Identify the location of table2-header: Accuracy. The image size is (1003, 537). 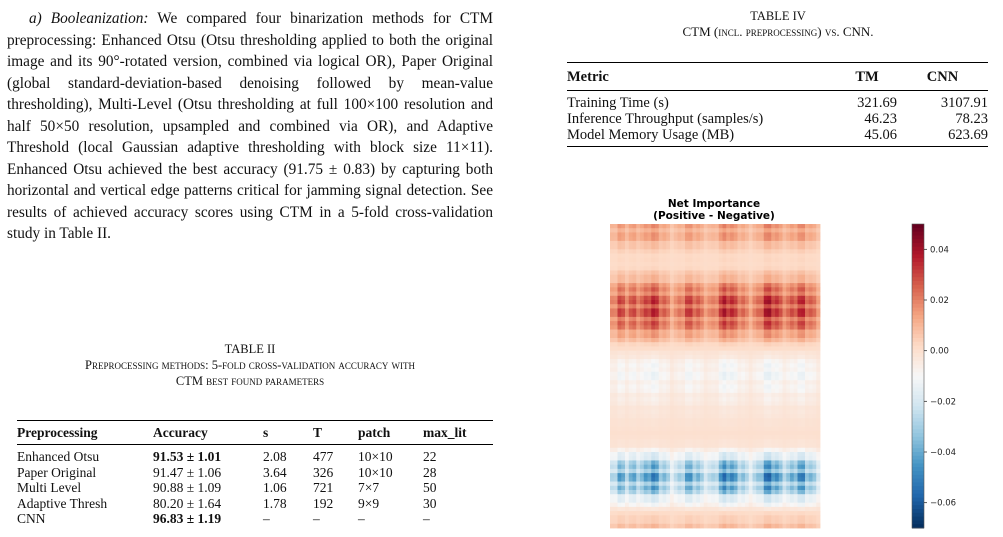
(208, 432).